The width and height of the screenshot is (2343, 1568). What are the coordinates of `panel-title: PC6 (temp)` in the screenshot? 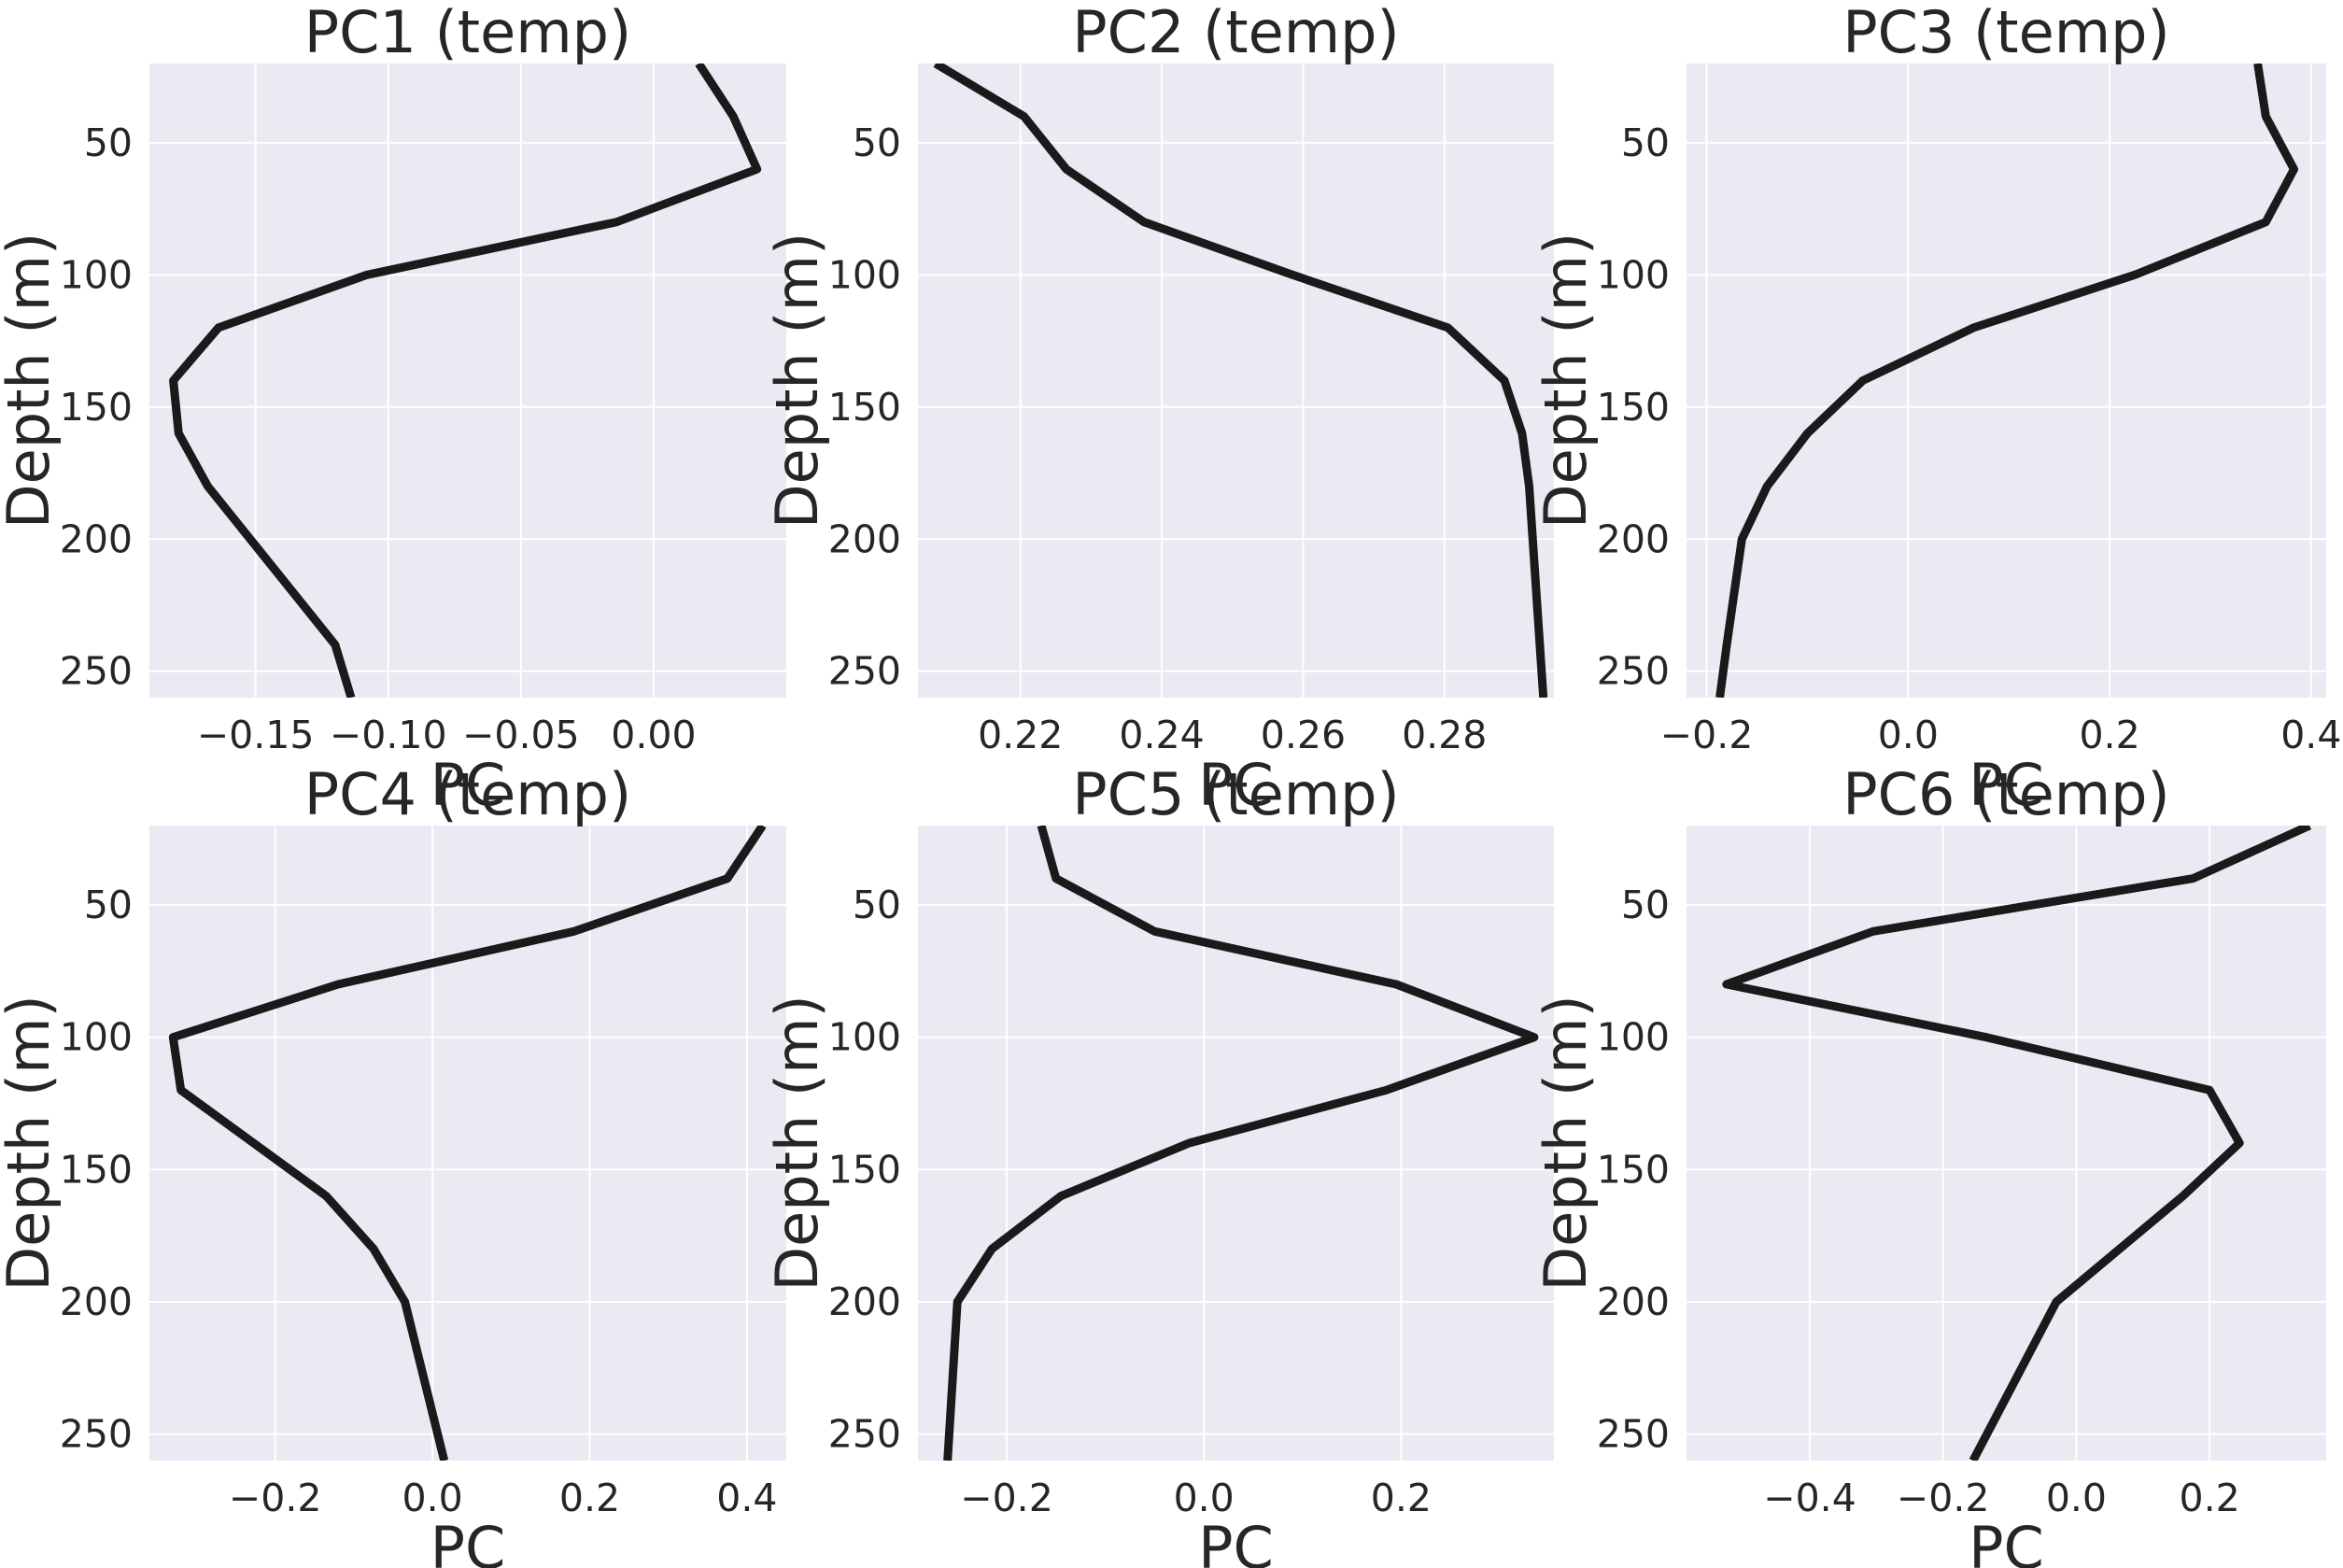 It's located at (2005, 794).